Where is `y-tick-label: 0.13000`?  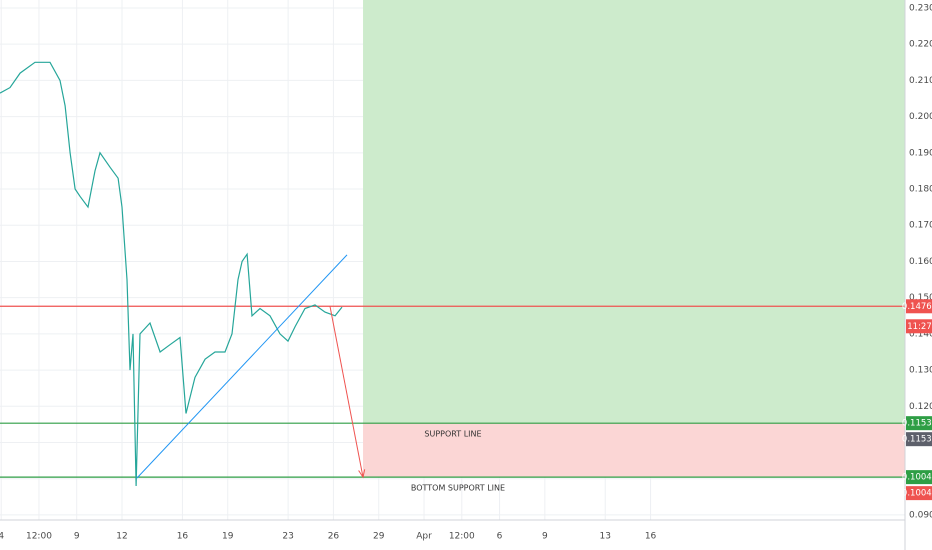 y-tick-label: 0.13000 is located at coordinates (920, 371).